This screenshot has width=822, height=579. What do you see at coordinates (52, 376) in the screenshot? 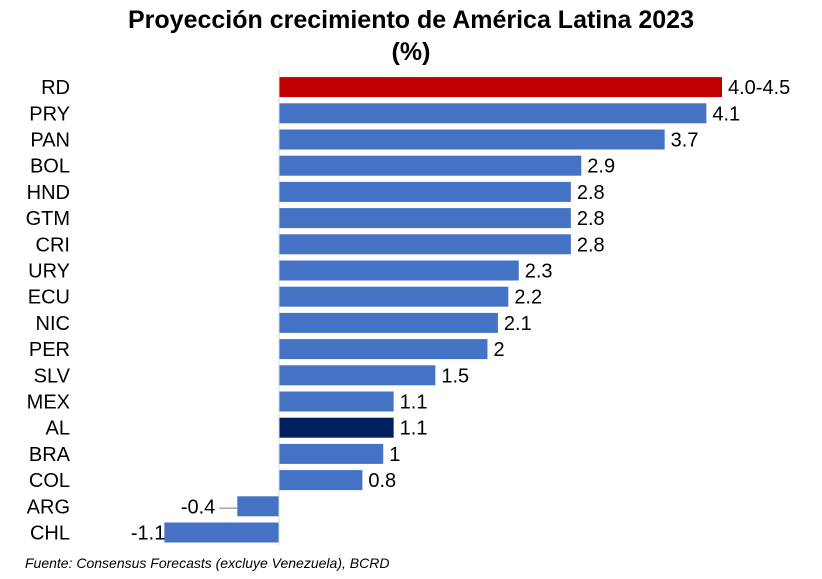
I see `category-label-slv: SLV` at bounding box center [52, 376].